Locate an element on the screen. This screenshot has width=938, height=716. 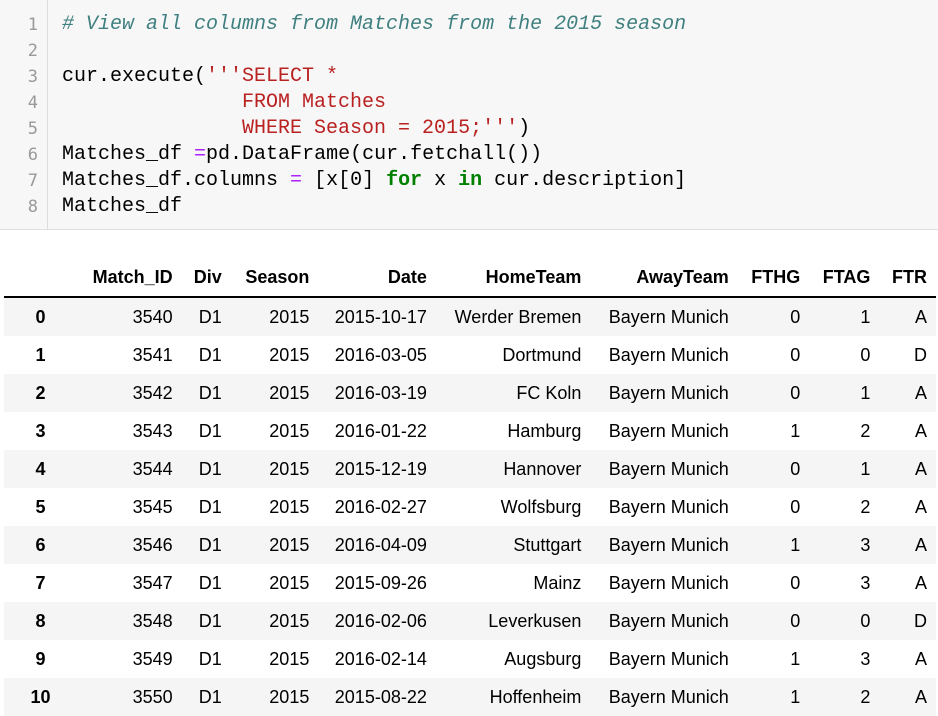
row-index: 10 is located at coordinates (40, 696).